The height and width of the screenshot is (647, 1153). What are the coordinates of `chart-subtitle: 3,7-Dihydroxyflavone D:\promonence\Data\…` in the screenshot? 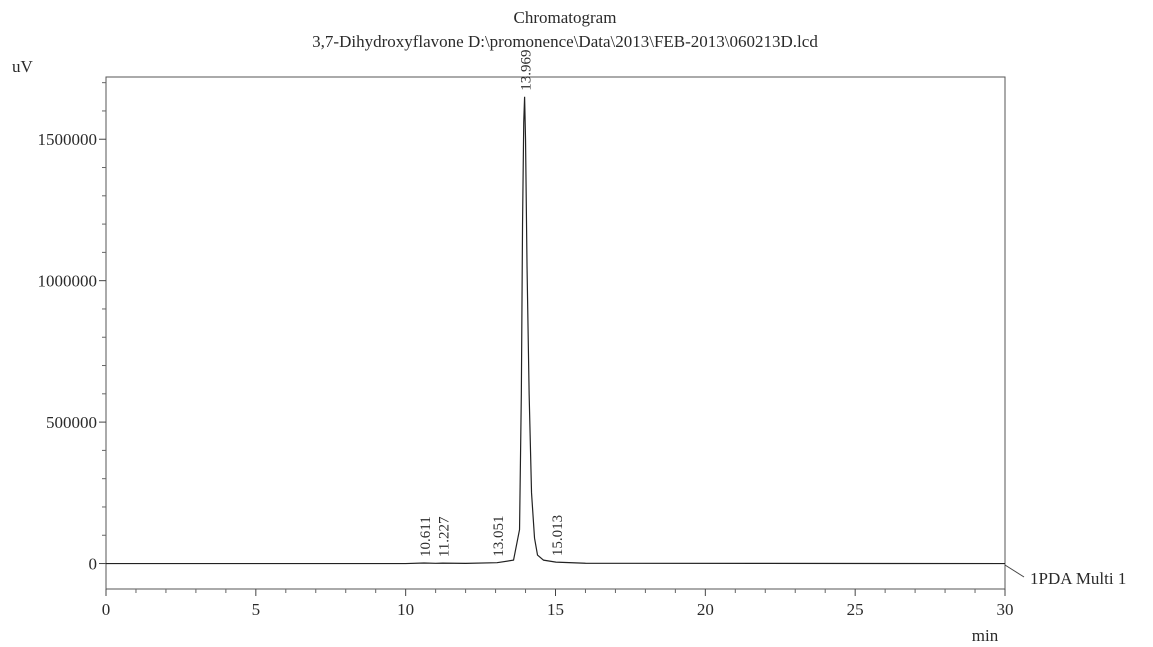 It's located at (565, 41).